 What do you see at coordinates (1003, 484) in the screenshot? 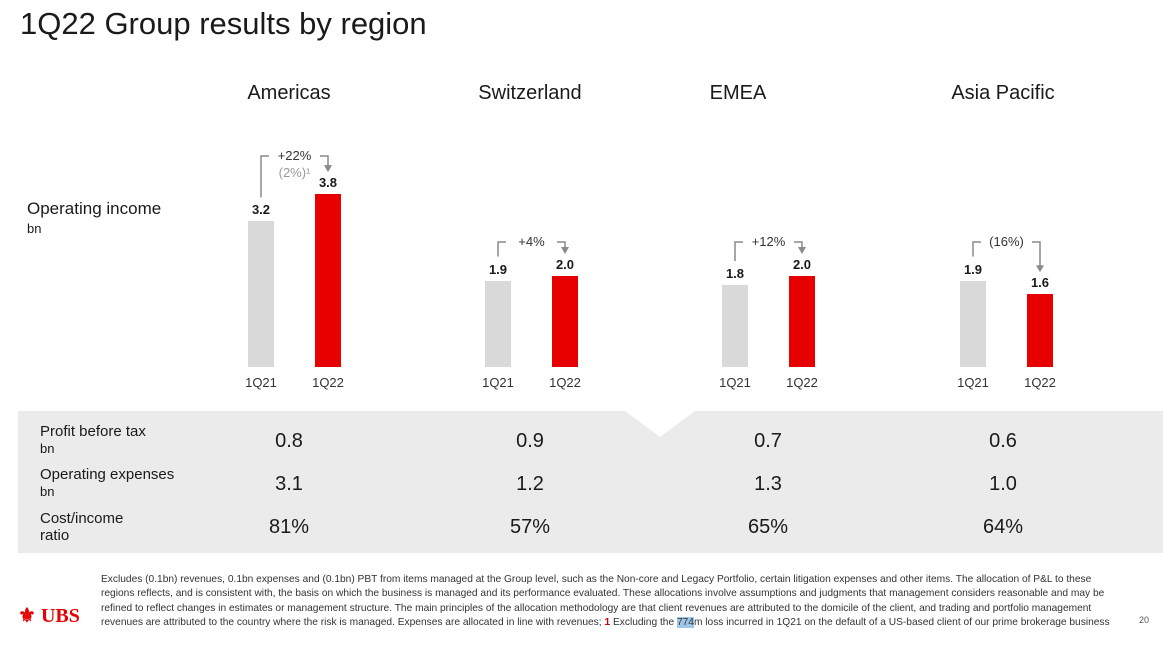
I see `table-cell-opex: 1.0` at bounding box center [1003, 484].